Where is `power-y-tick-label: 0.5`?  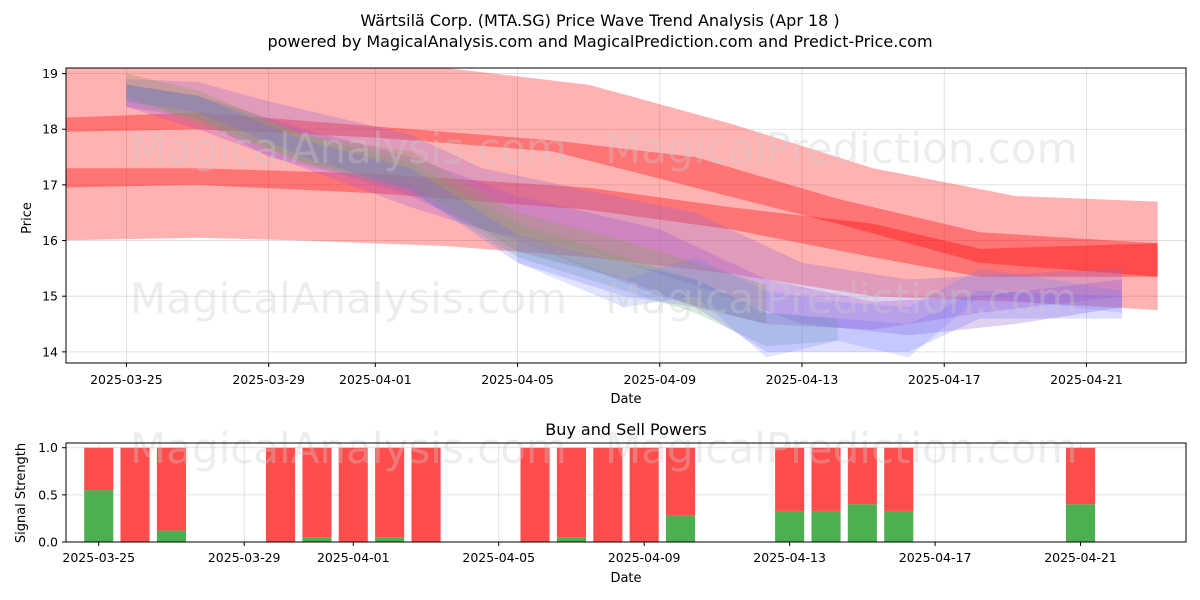
power-y-tick-label: 0.5 is located at coordinates (48, 494).